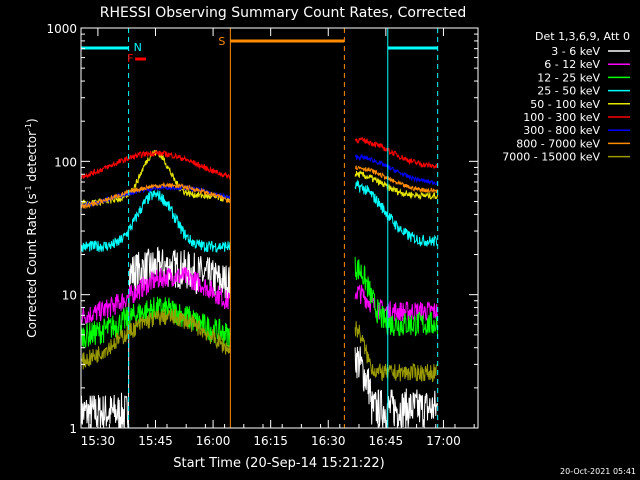 This screenshot has height=480, width=640. I want to click on flare-label: F, so click(130, 58).